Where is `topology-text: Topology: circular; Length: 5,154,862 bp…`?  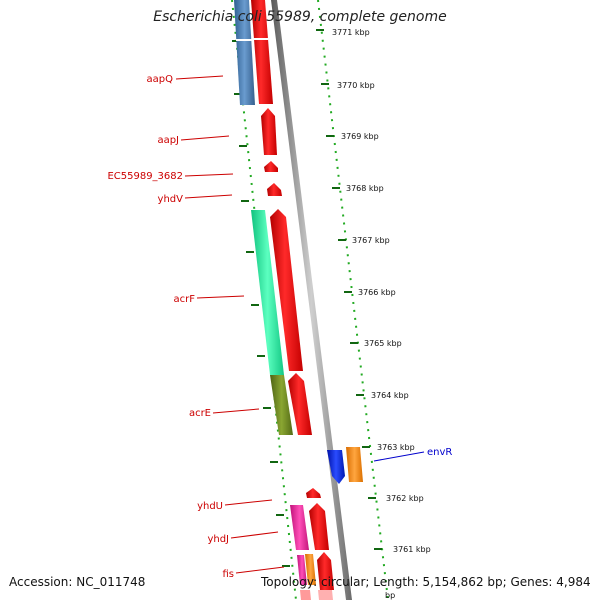 topology-text: Topology: circular; Length: 5,154,862 bp… is located at coordinates (426, 582).